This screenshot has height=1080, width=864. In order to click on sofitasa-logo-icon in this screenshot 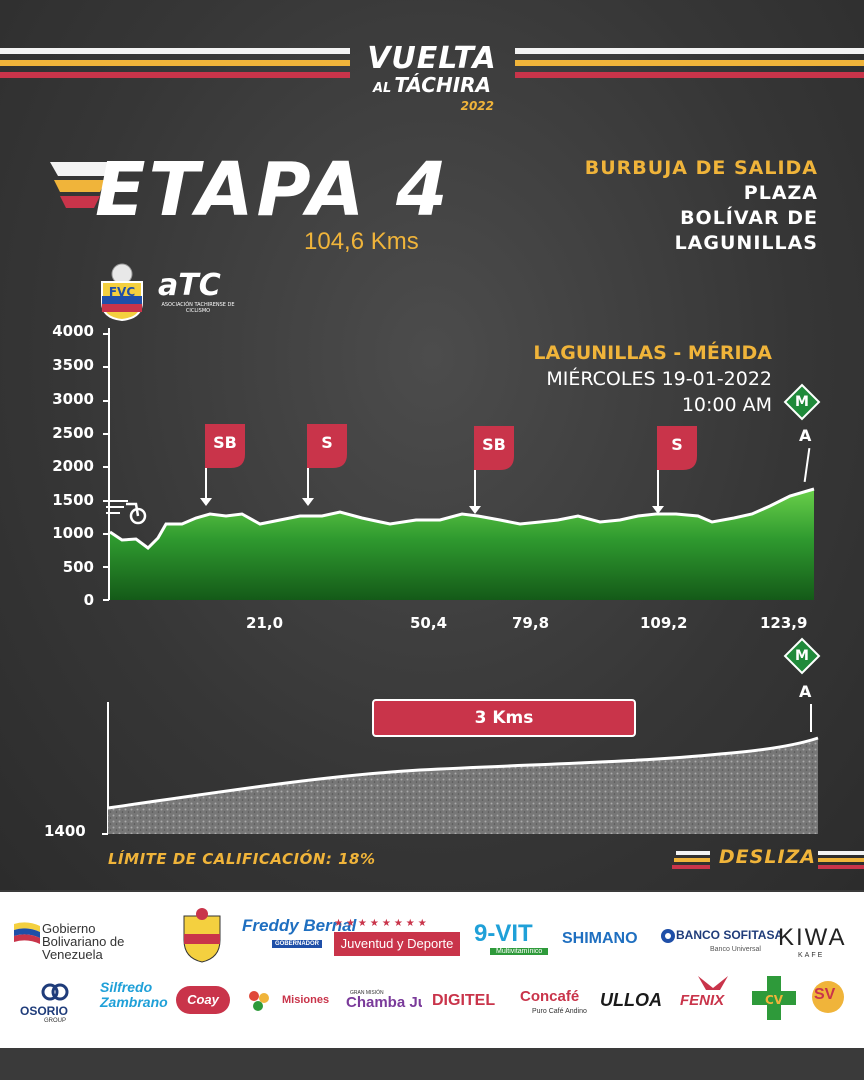, I will do `click(668, 936)`.